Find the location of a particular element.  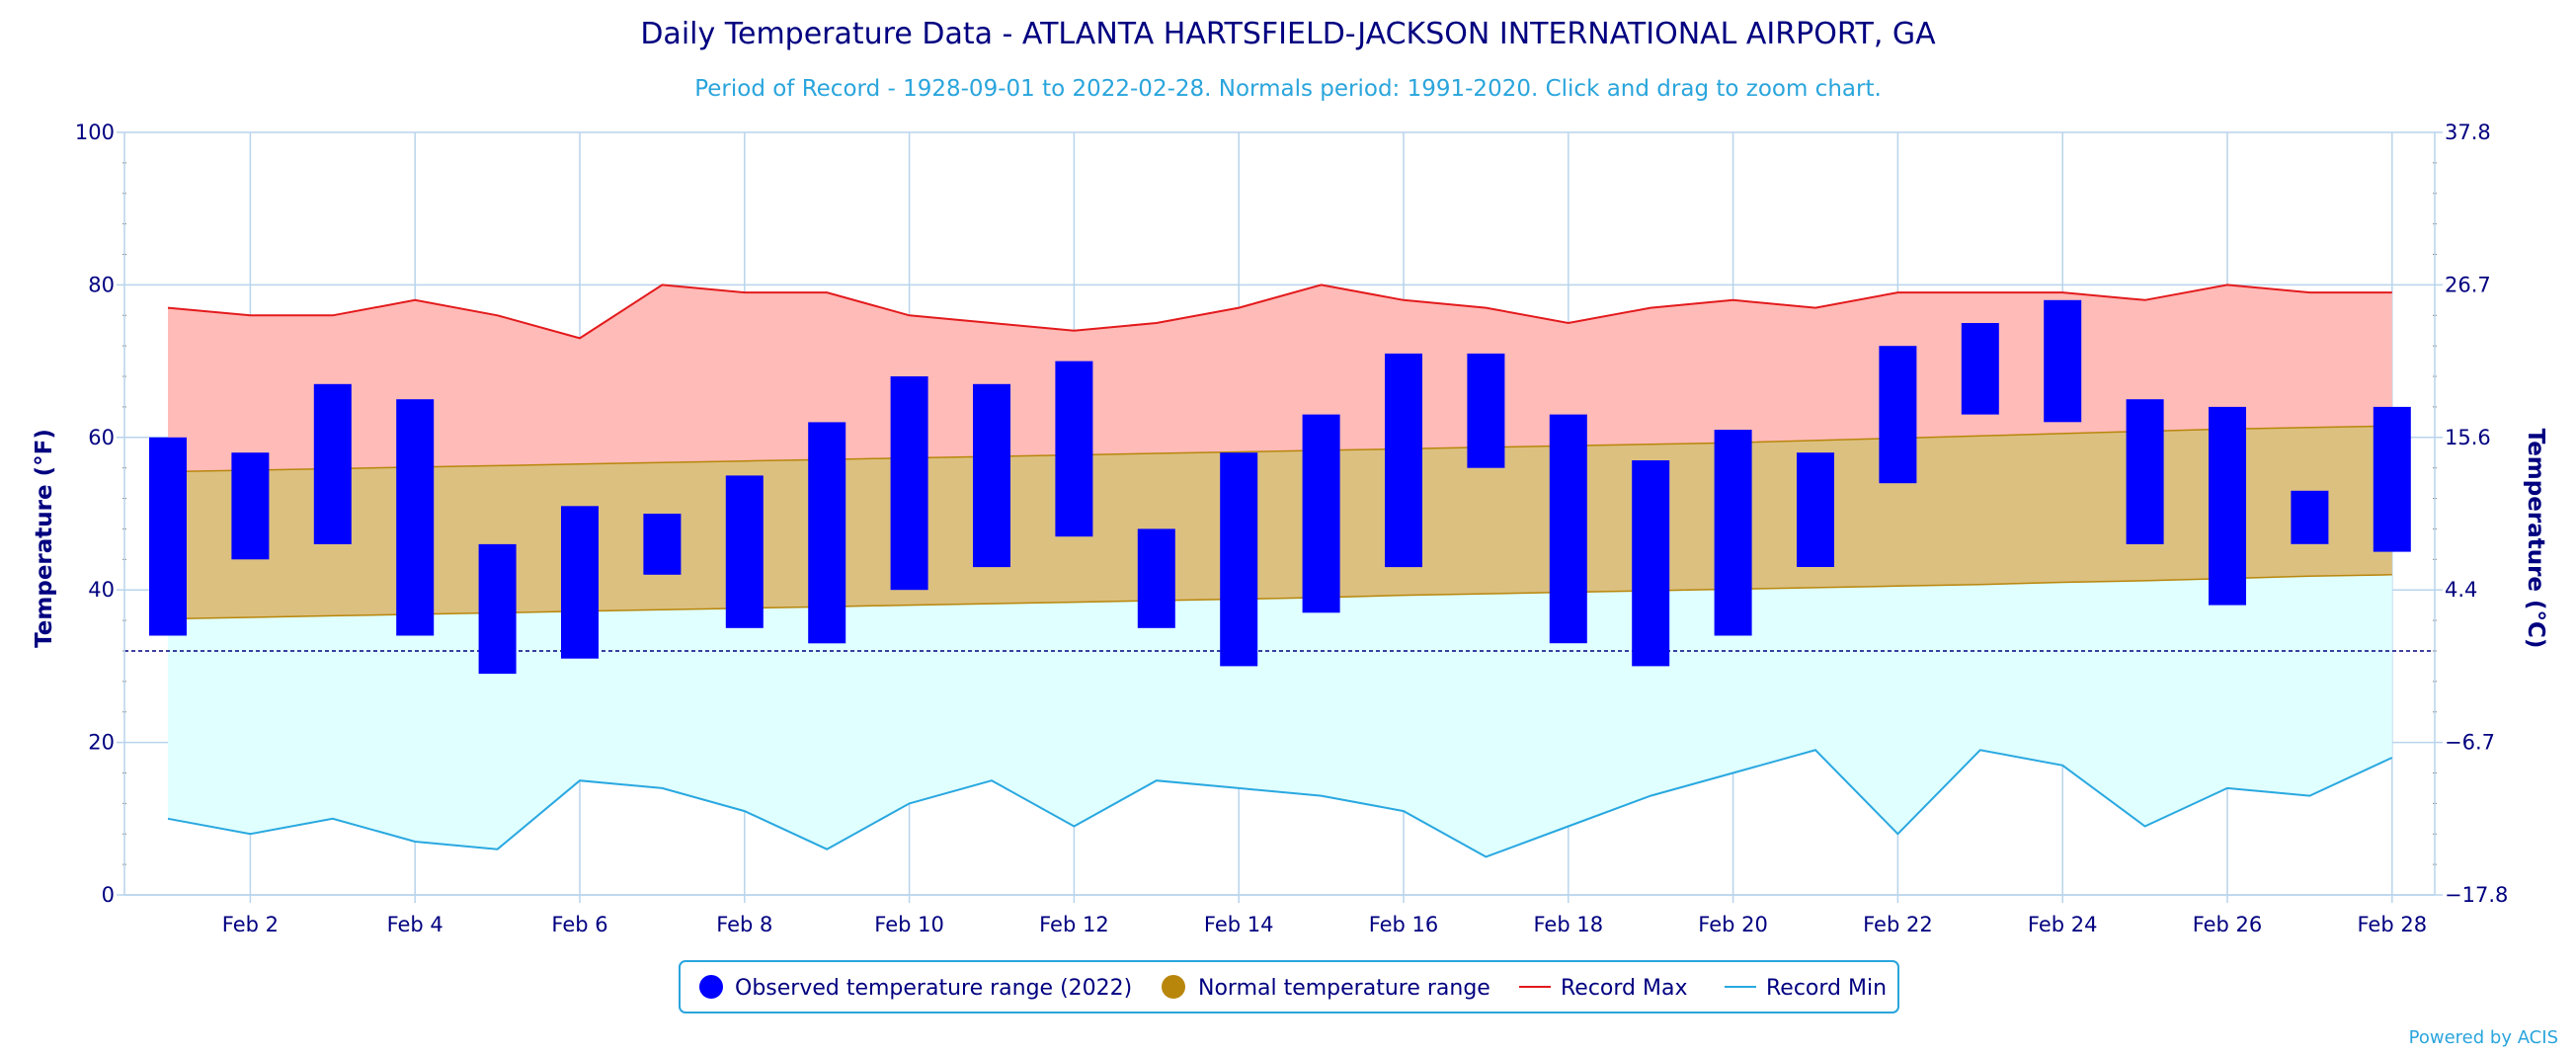

y-tick-label-left: 60 is located at coordinates (101, 438).